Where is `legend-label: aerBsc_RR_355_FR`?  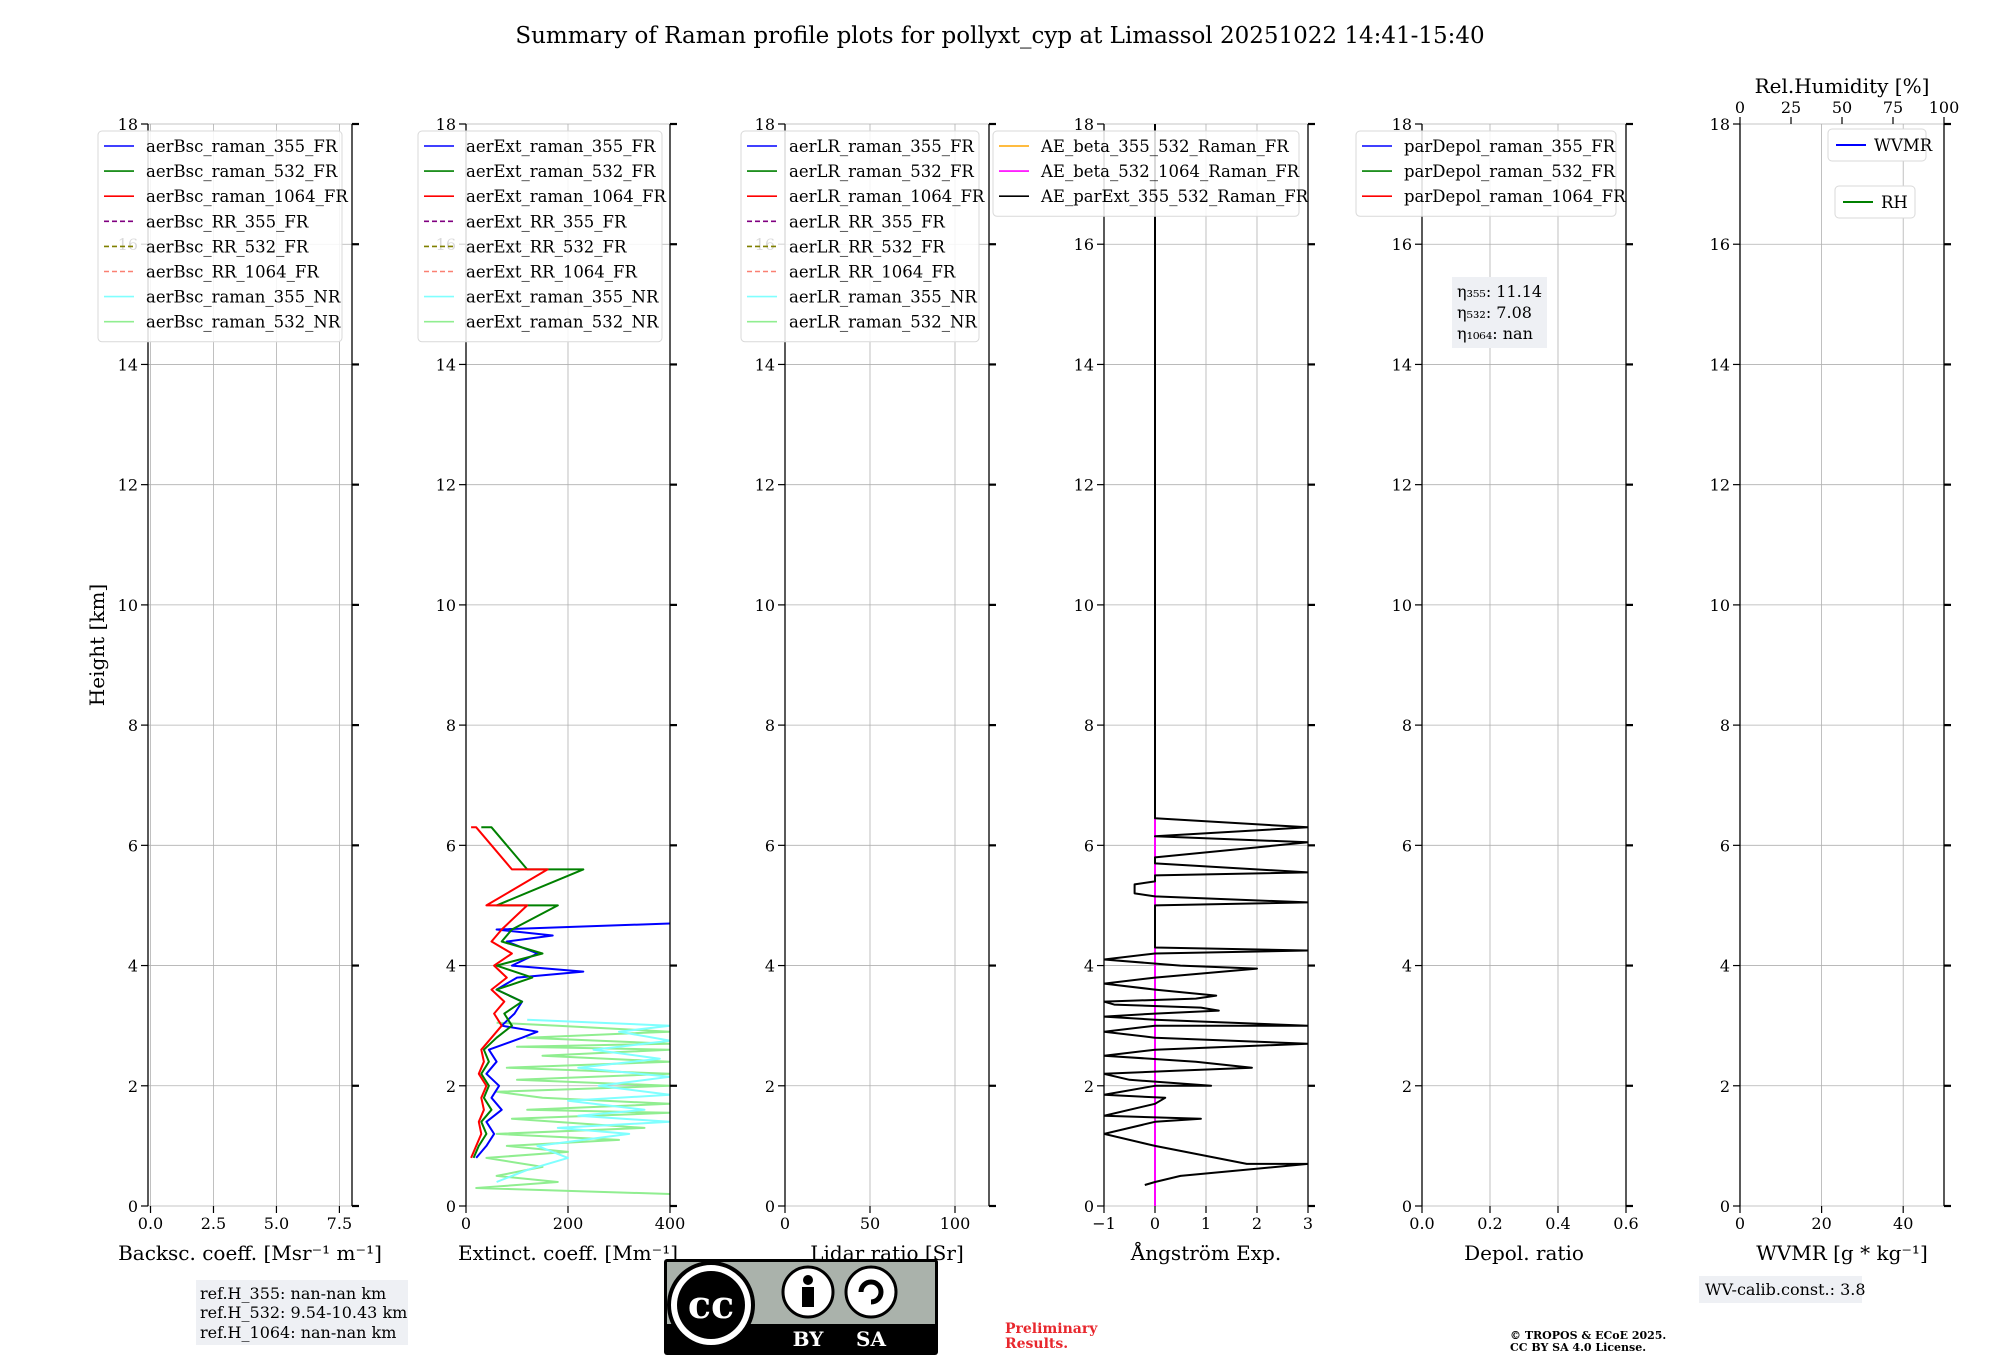 legend-label: aerBsc_RR_355_FR is located at coordinates (227, 221).